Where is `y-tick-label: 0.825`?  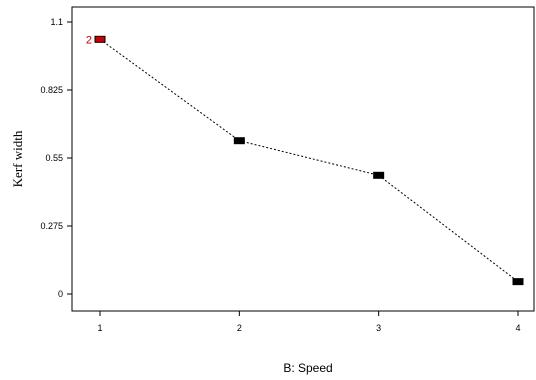 y-tick-label: 0.825 is located at coordinates (51, 90).